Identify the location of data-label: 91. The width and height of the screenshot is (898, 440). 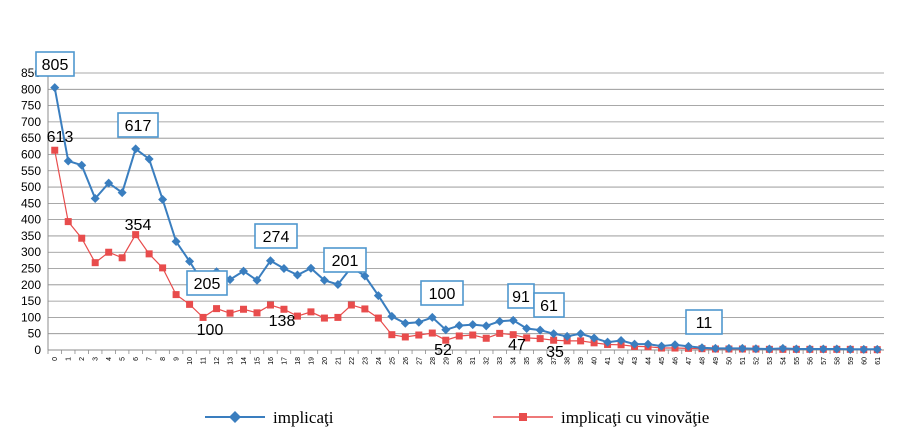
(521, 297).